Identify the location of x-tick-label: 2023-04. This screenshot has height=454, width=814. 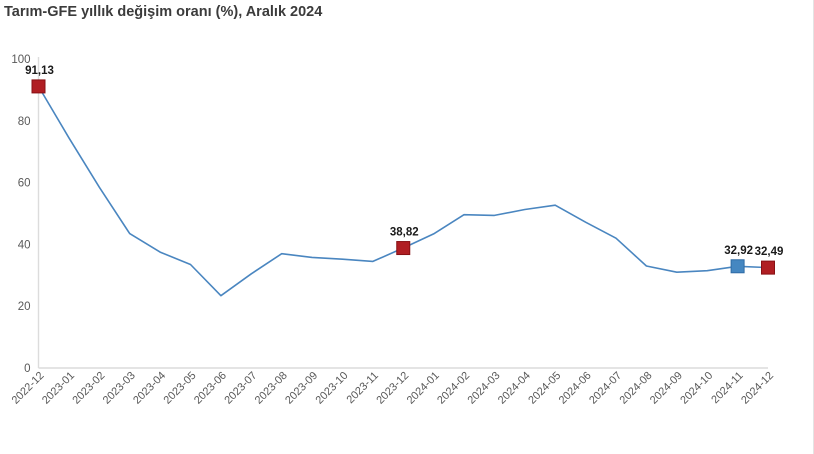
(149, 388).